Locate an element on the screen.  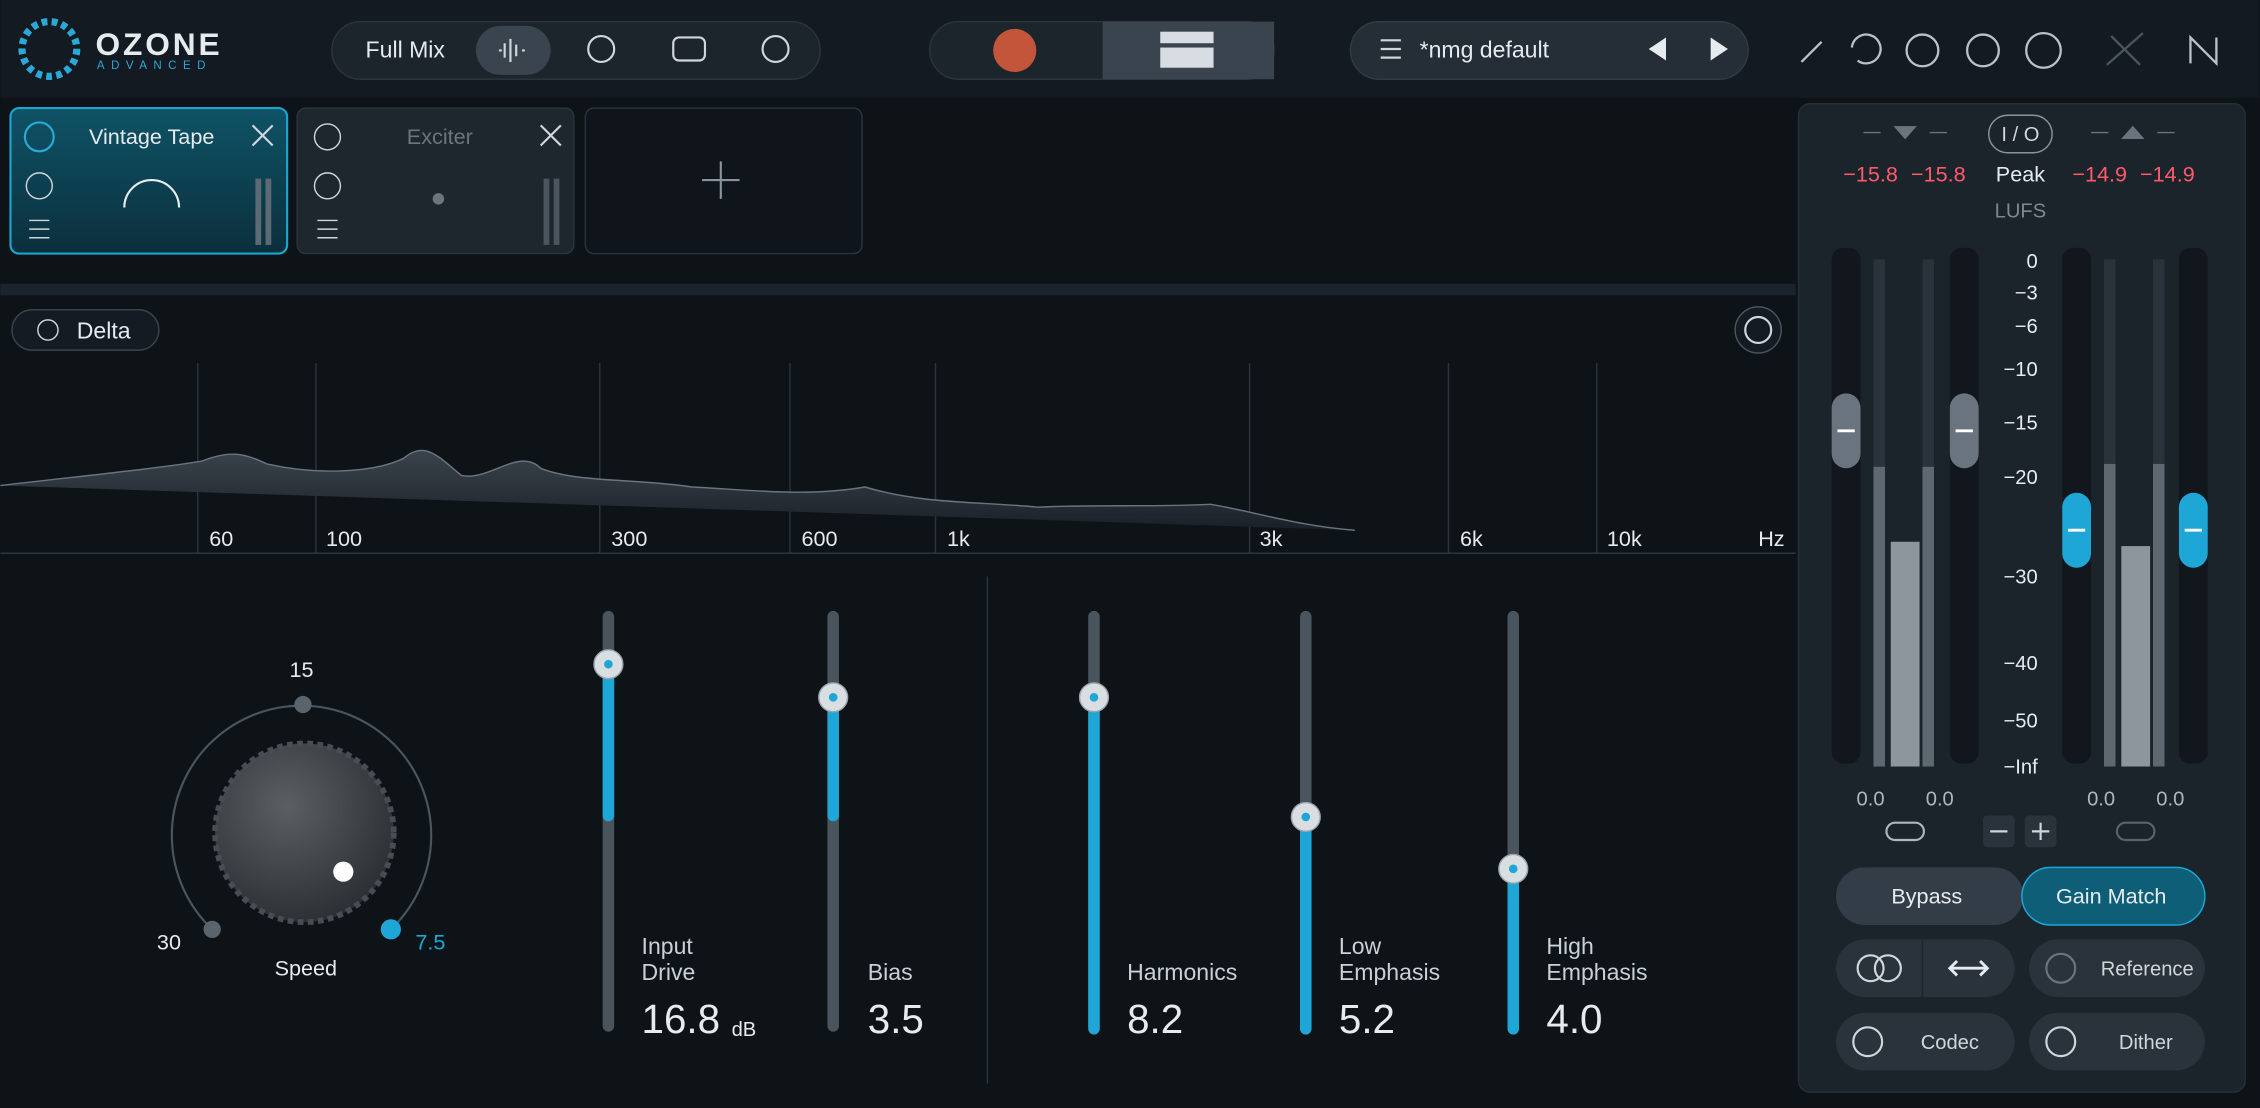
dither-label: Dither is located at coordinates (2146, 1043).